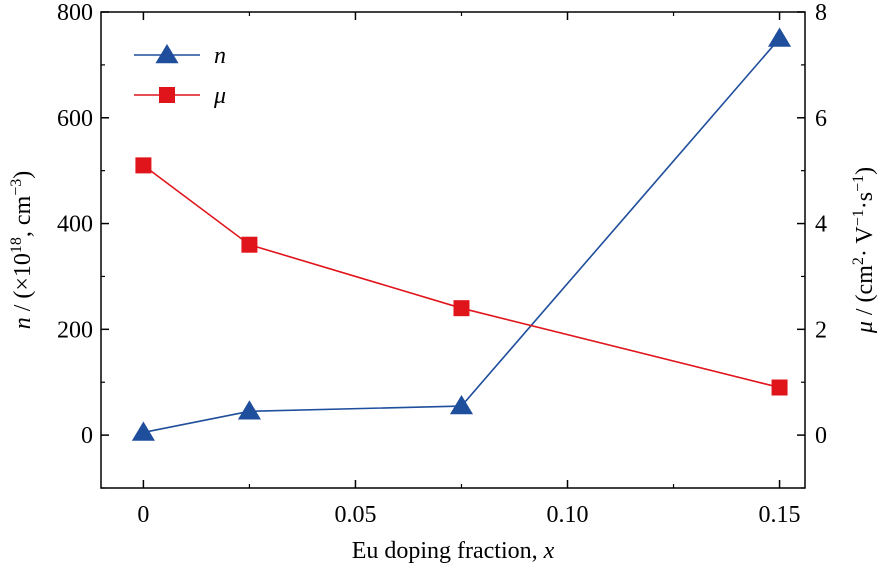  I want to click on legend: nμ, so click(180, 76).